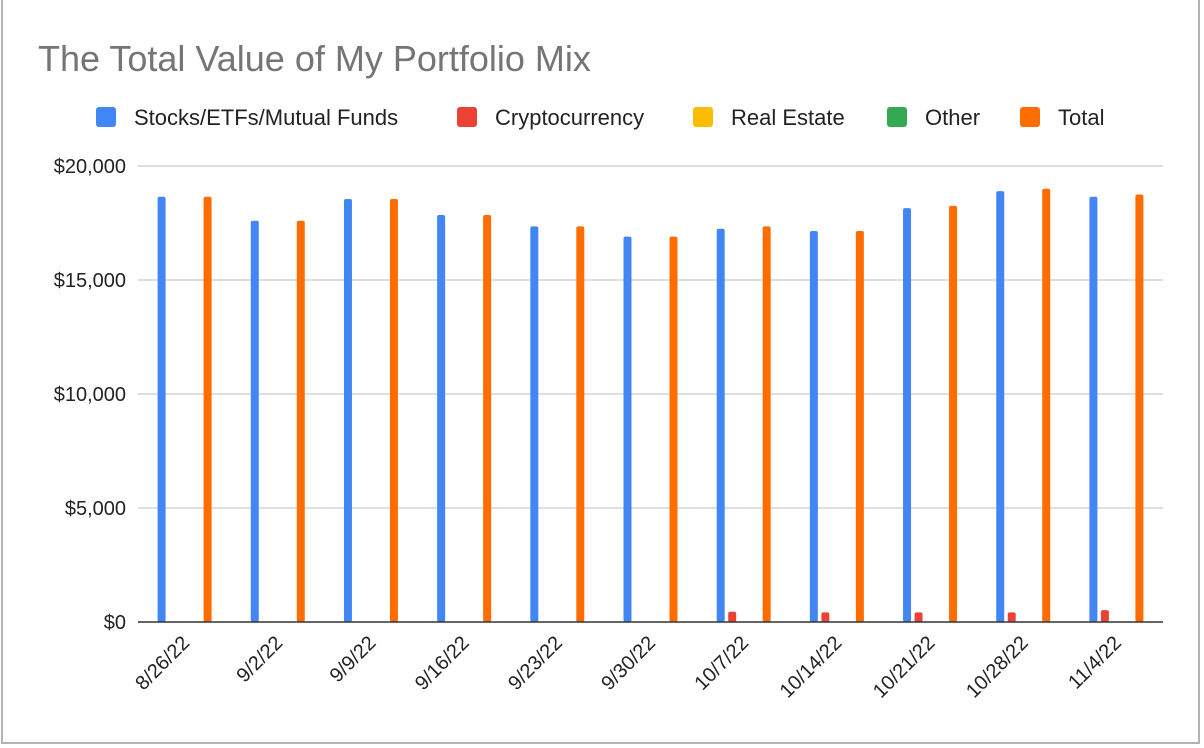 This screenshot has width=1204, height=748. Describe the element at coordinates (788, 117) in the screenshot. I see `legend-label: Real Estate` at that location.